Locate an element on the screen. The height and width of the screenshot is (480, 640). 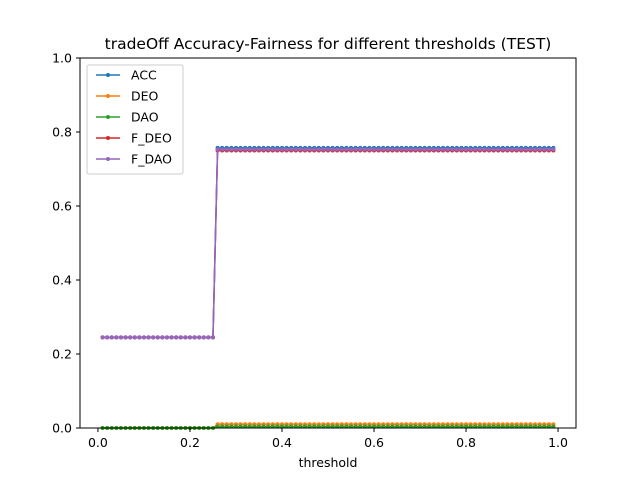
legend-item-f-dao: F_DAO is located at coordinates (134, 159).